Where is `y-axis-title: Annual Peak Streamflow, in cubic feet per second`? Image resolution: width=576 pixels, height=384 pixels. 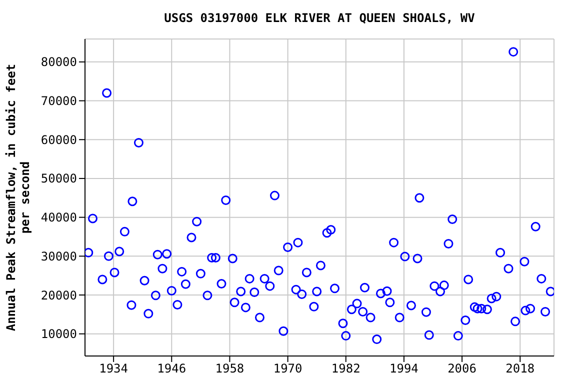 y-axis-title: Annual Peak Streamflow, in cubic feet per second is located at coordinates (18, 198).